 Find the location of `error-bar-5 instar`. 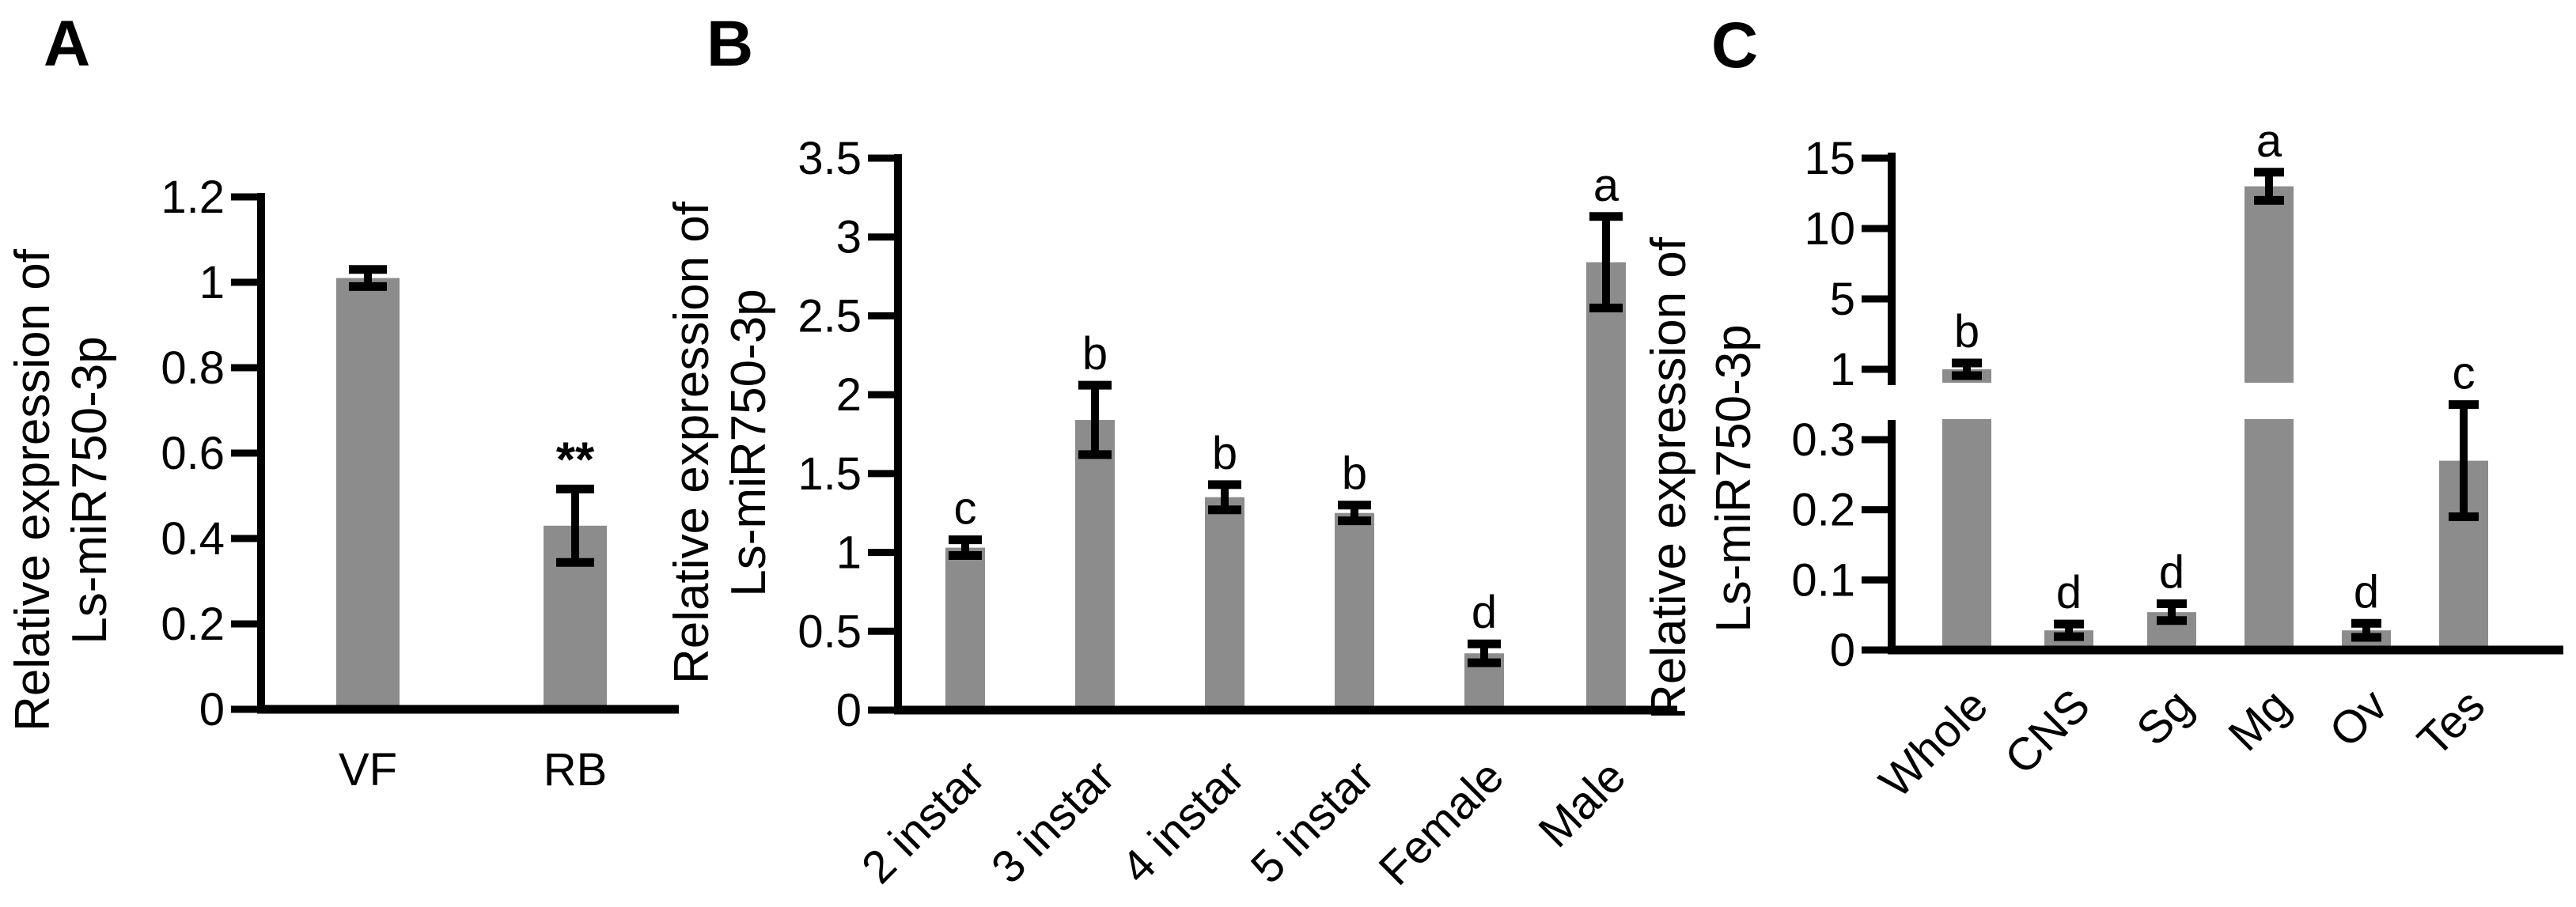

error-bar-5 instar is located at coordinates (1354, 513).